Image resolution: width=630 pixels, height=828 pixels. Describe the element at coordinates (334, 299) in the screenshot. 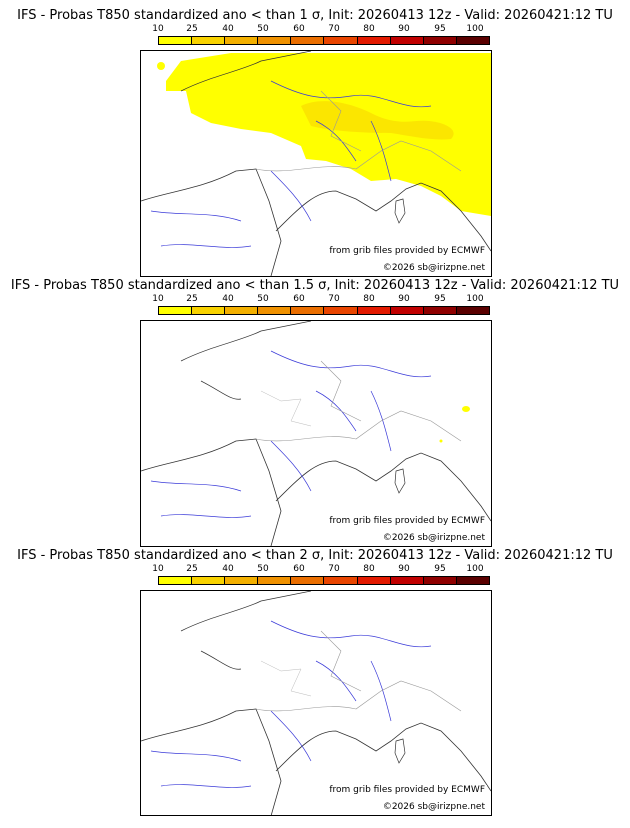

I see `colorbar-label: 70` at that location.